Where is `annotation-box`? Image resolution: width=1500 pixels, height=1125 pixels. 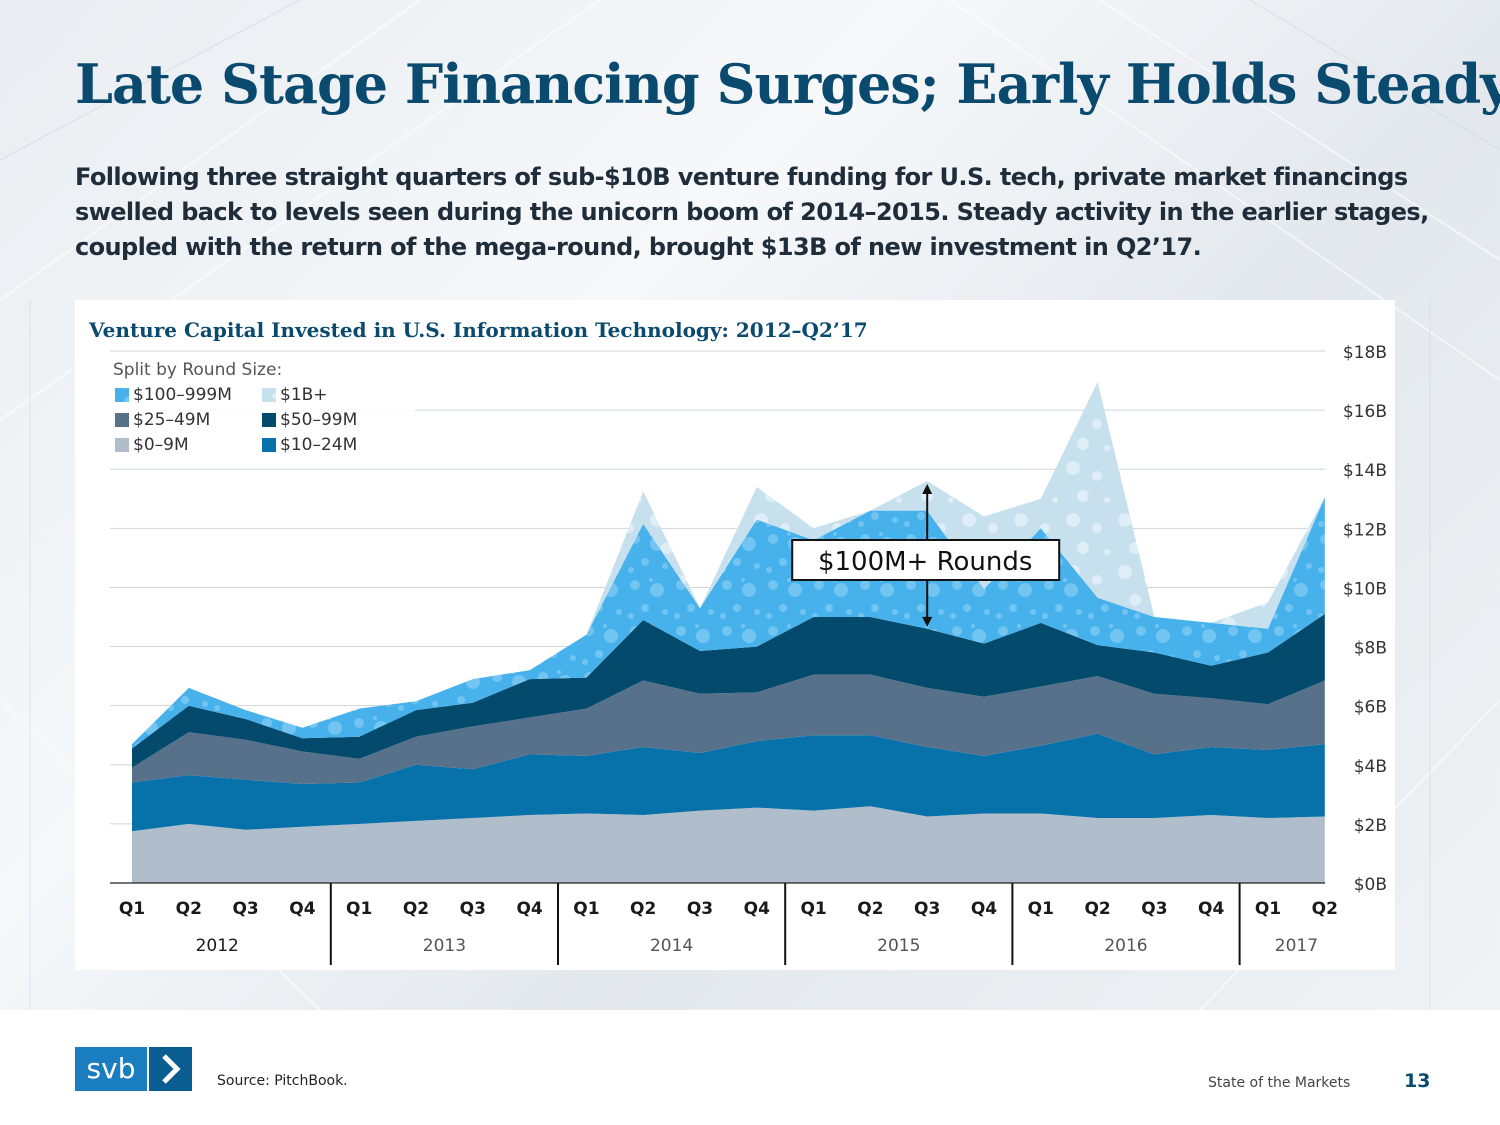 annotation-box is located at coordinates (926, 560).